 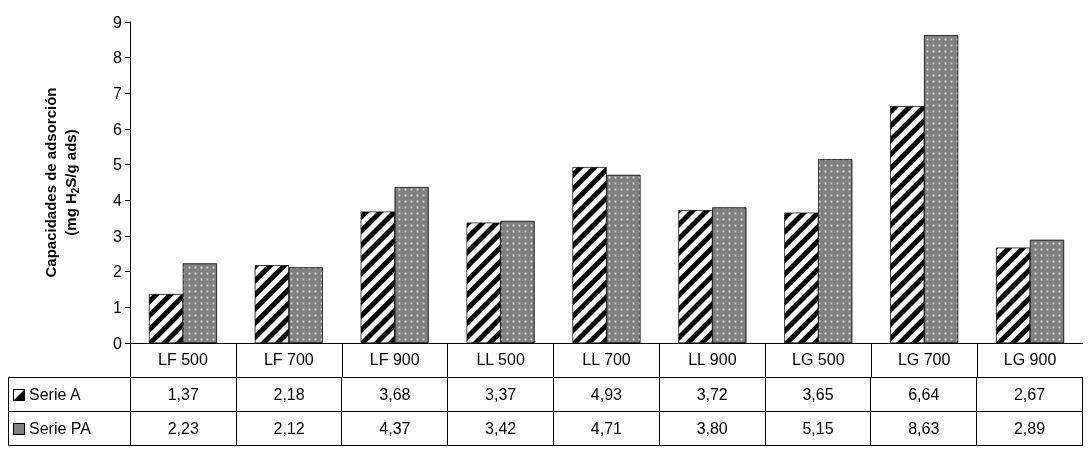 I want to click on y-tick-label: 3, so click(x=118, y=236).